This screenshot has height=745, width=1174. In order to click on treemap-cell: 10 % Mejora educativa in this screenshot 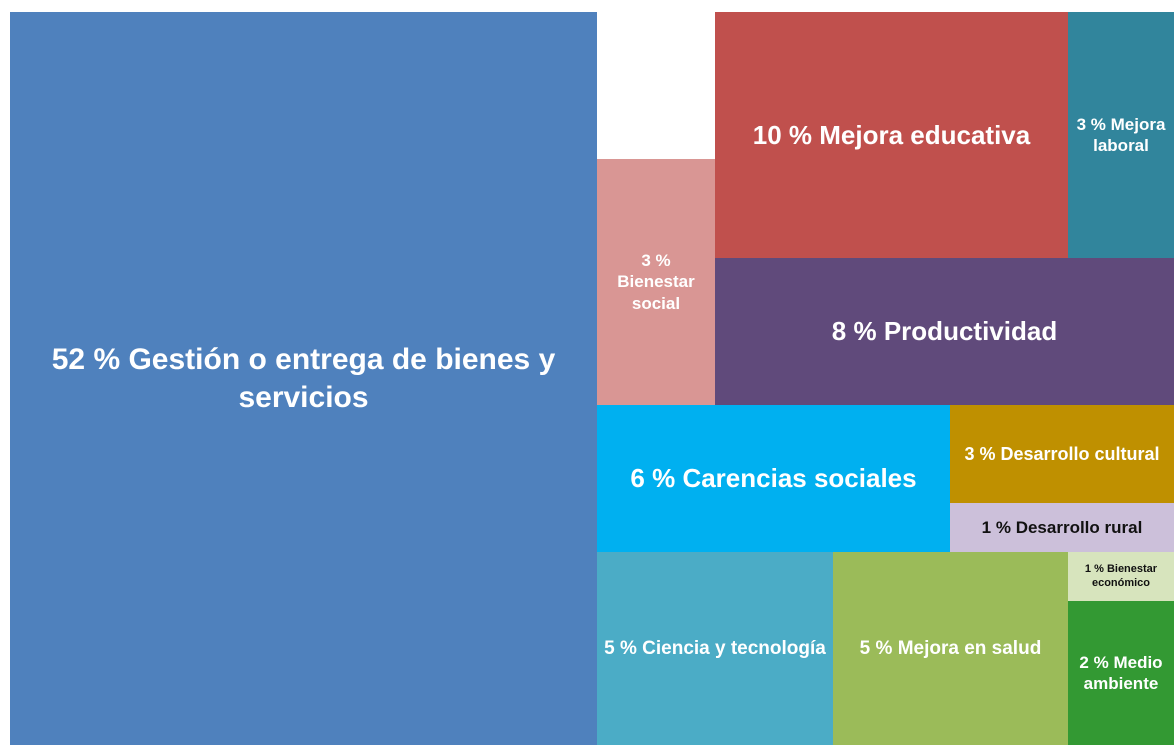, I will do `click(891, 135)`.